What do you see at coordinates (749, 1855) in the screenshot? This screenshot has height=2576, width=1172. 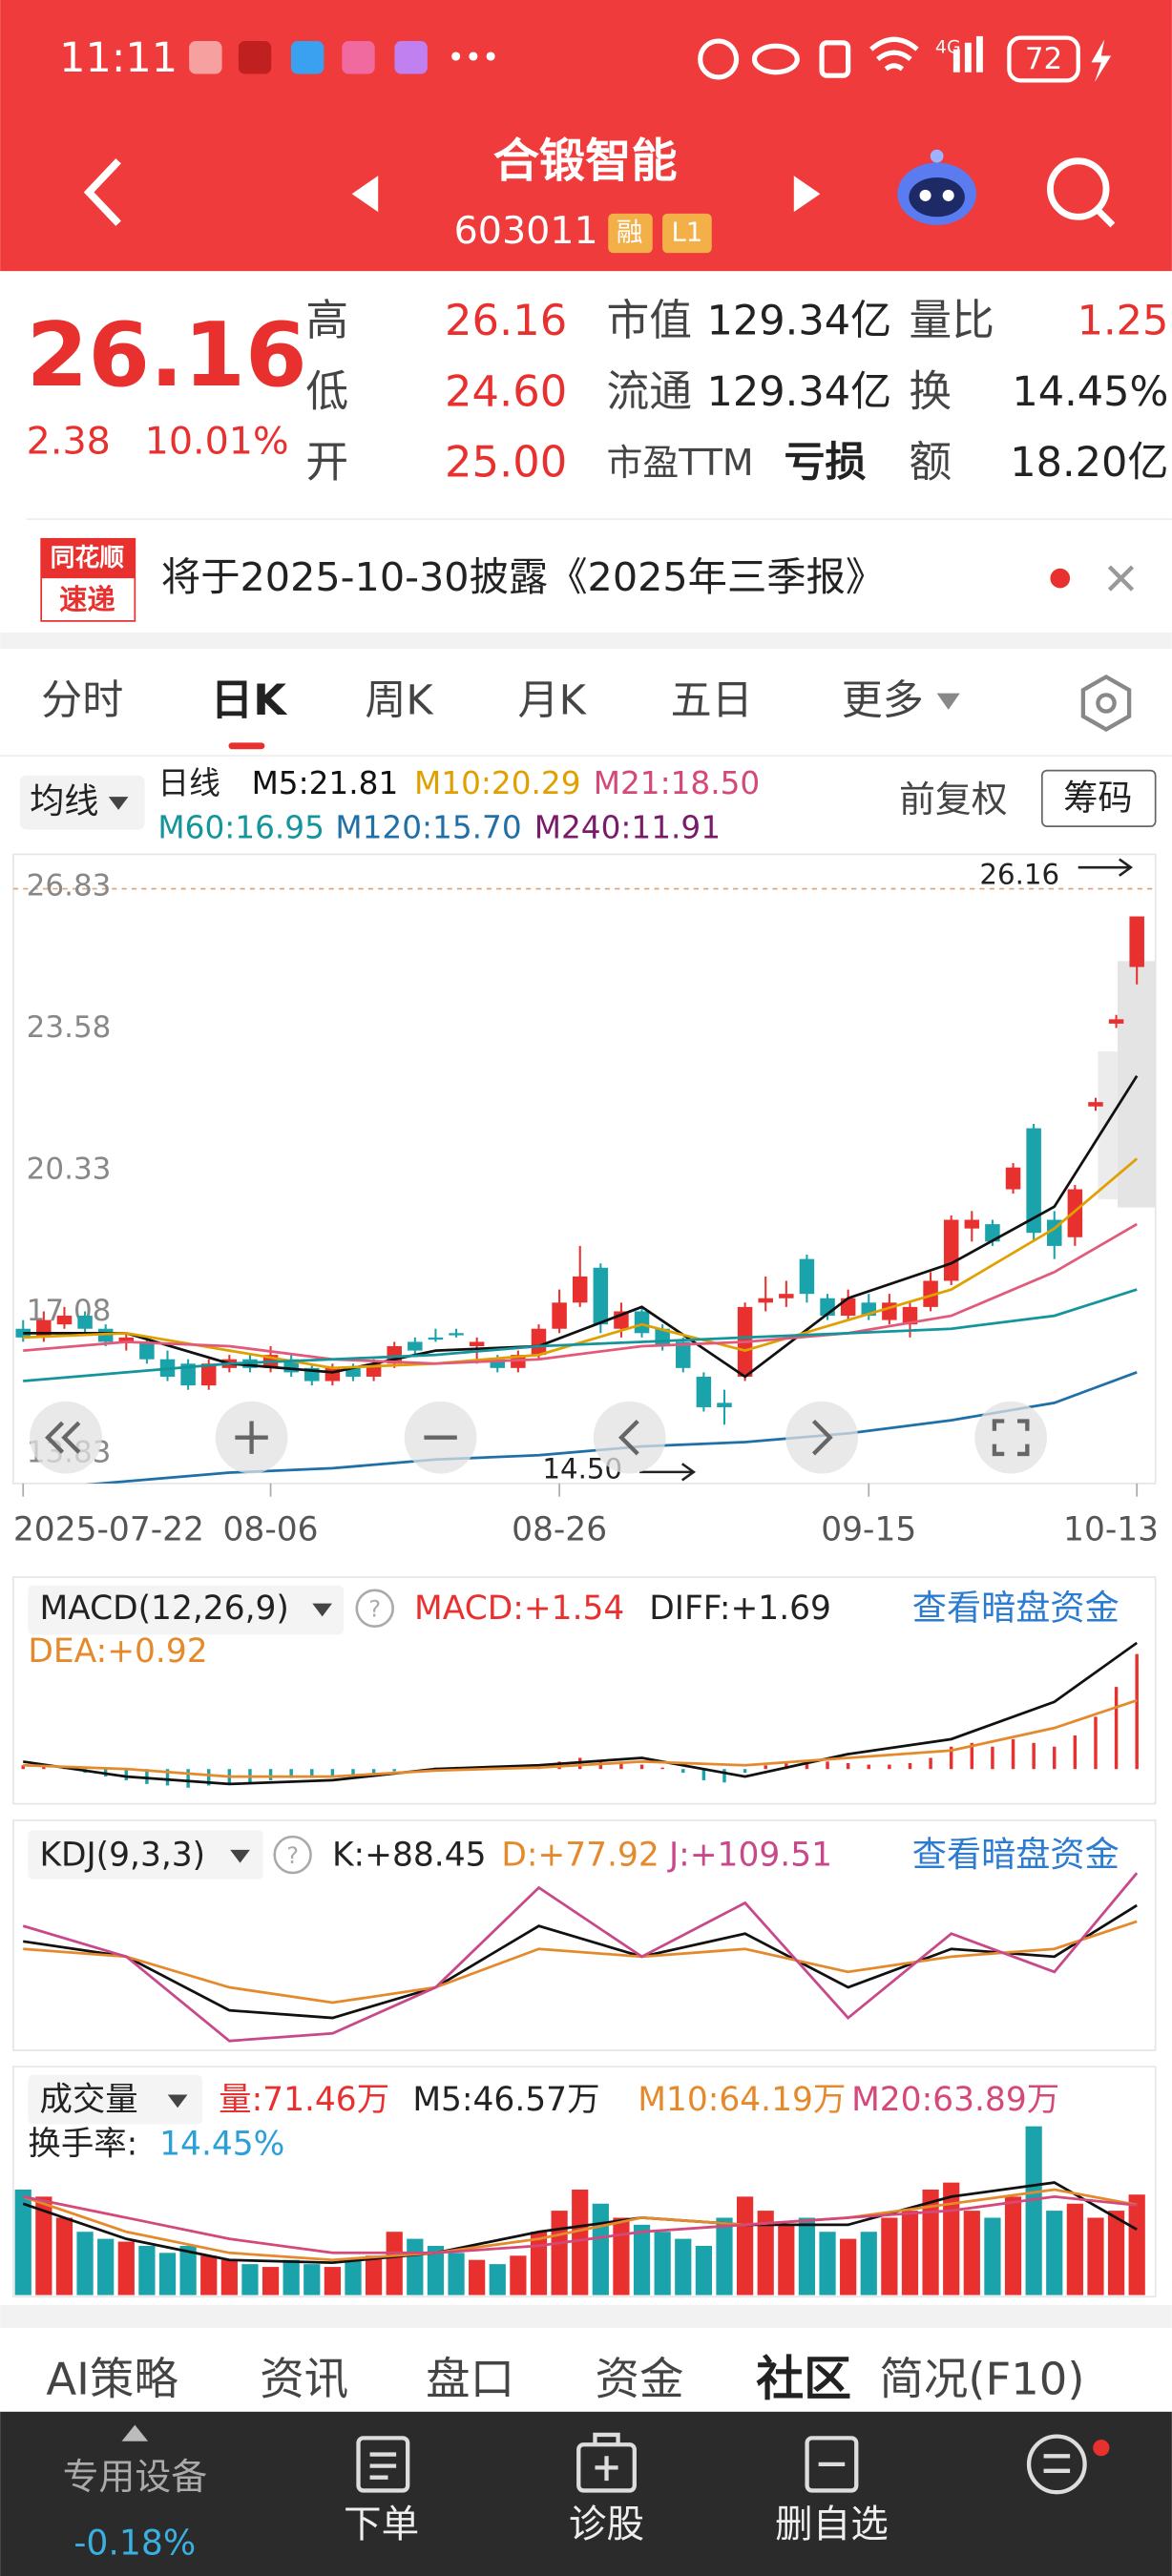 I see `indicator-value: J:+109.51` at bounding box center [749, 1855].